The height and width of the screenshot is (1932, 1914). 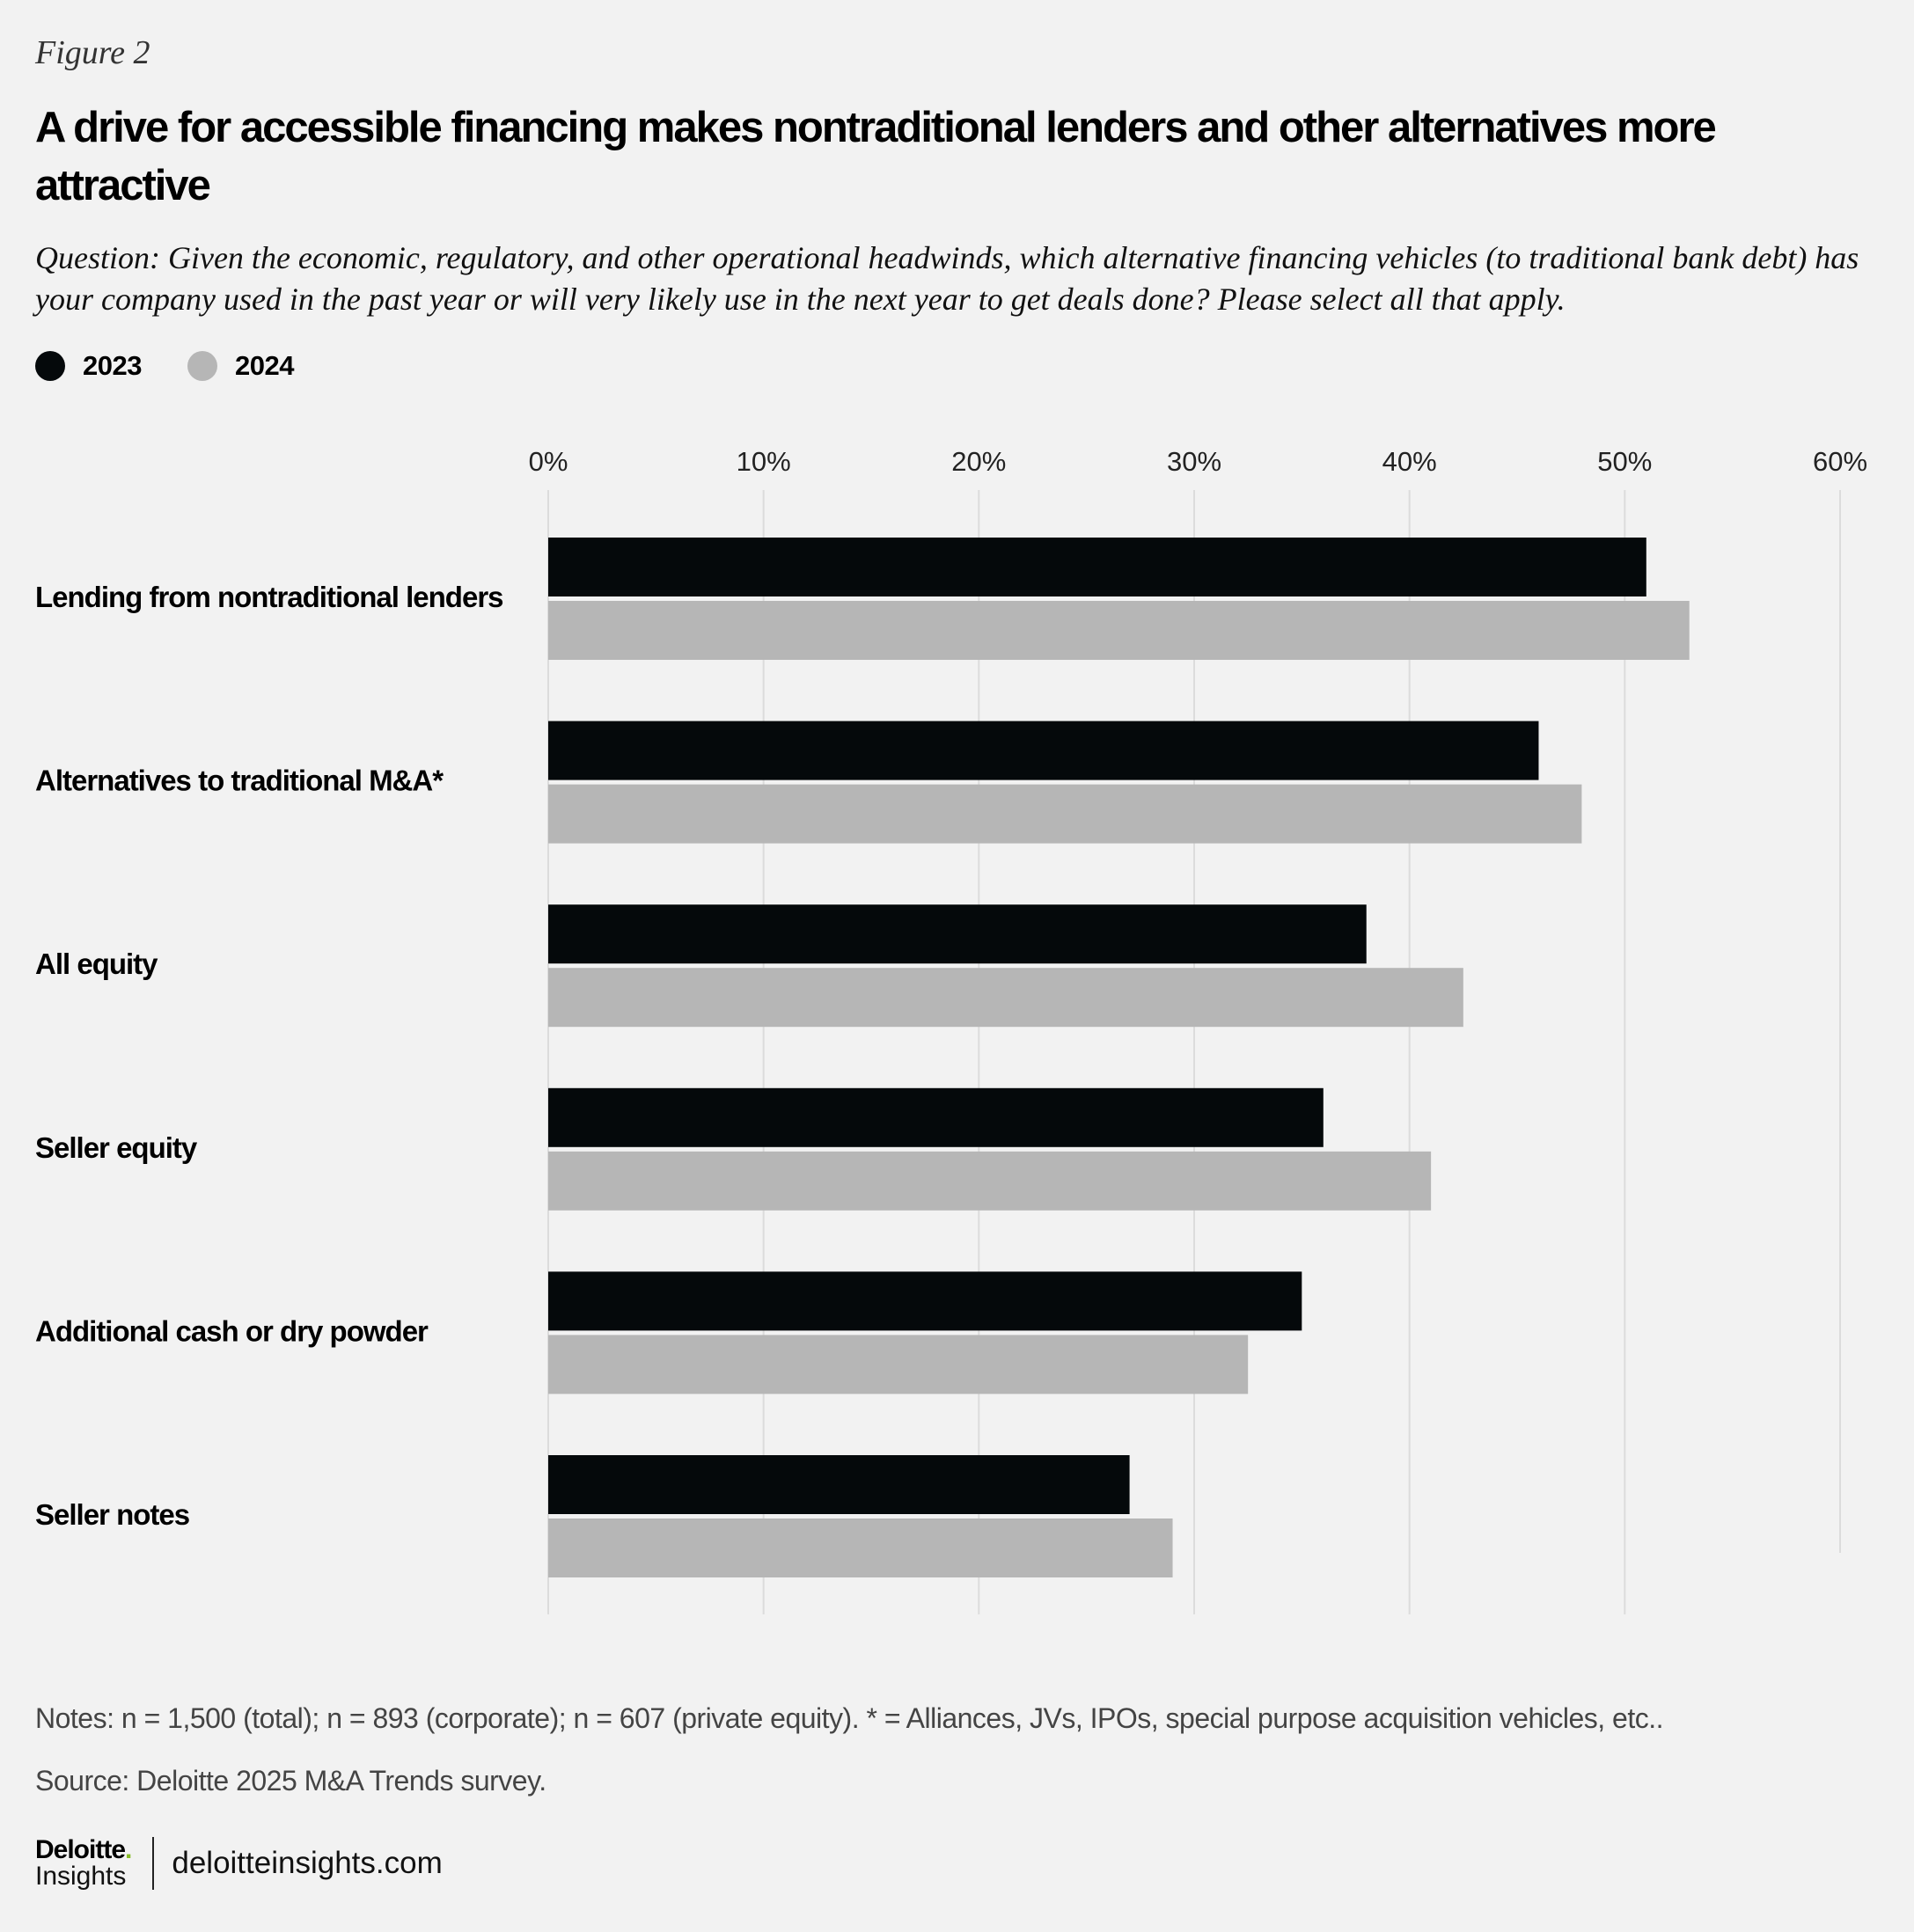 I want to click on category-label: Seller notes, so click(x=112, y=1514).